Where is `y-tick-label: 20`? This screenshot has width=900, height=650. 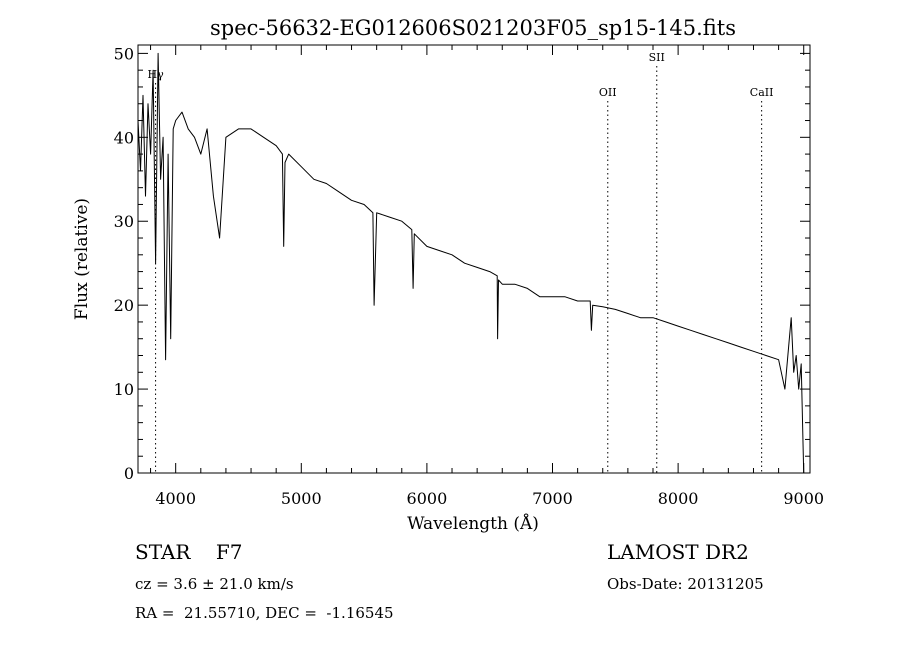
y-tick-label: 20 is located at coordinates (124, 305).